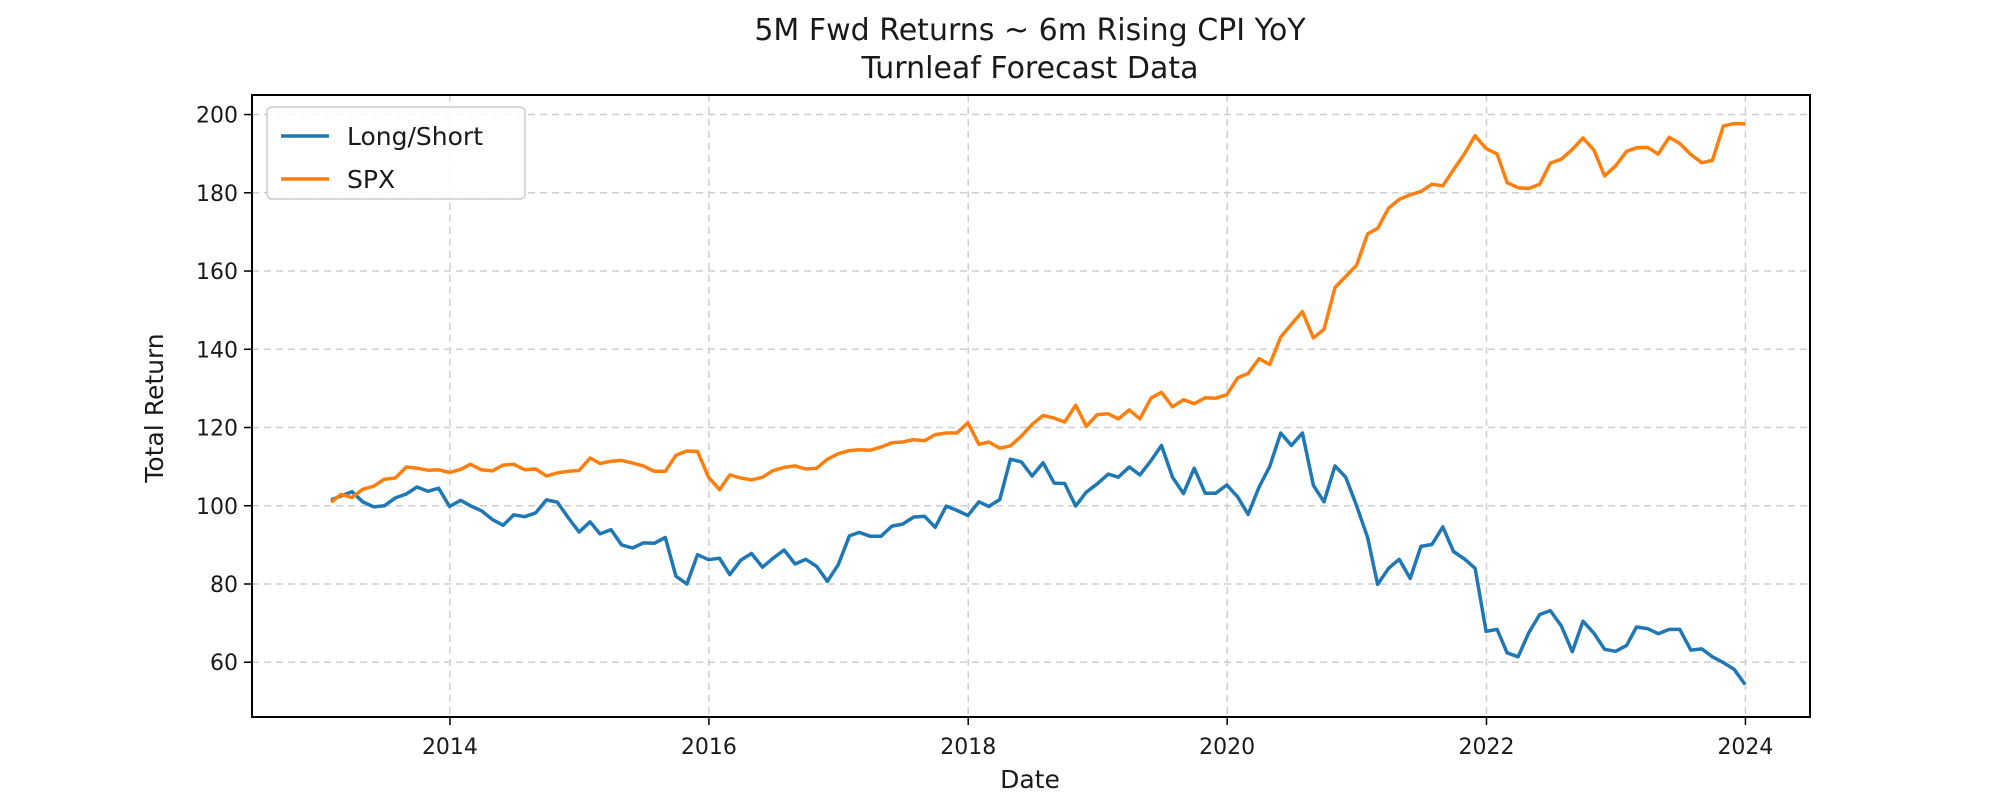  I want to click on y-tick-label: 180, so click(217, 194).